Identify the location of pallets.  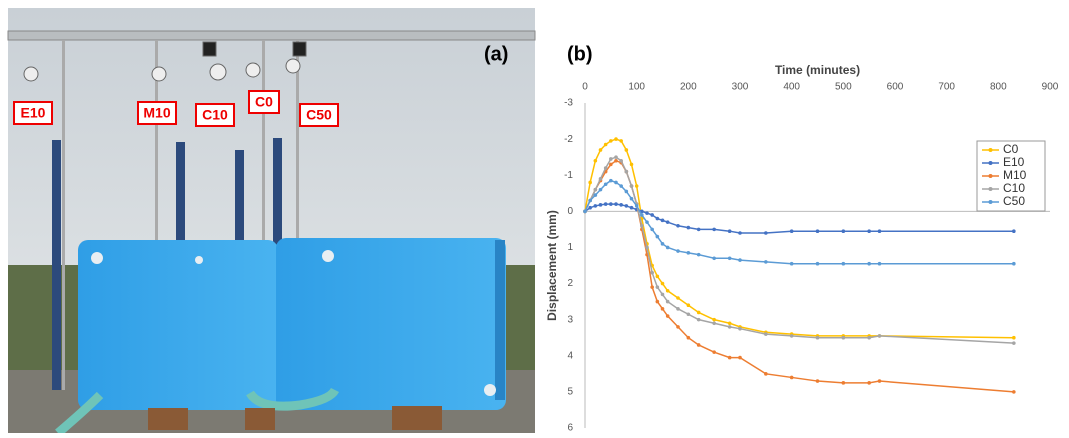
(295, 418).